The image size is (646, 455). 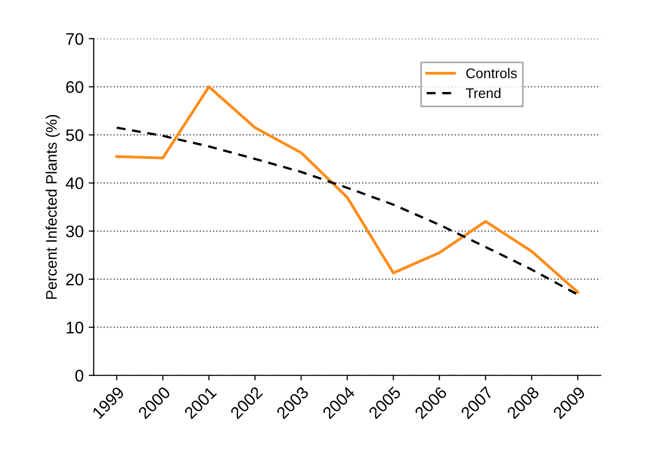 I want to click on y-tick-label: 60, so click(x=75, y=87).